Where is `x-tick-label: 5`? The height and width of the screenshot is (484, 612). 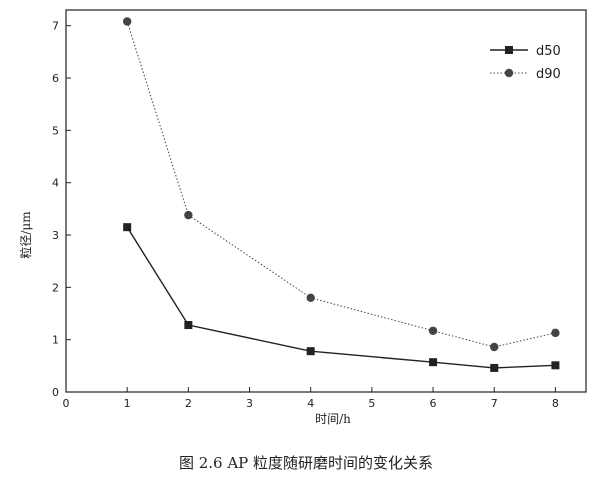 x-tick-label: 5 is located at coordinates (371, 403).